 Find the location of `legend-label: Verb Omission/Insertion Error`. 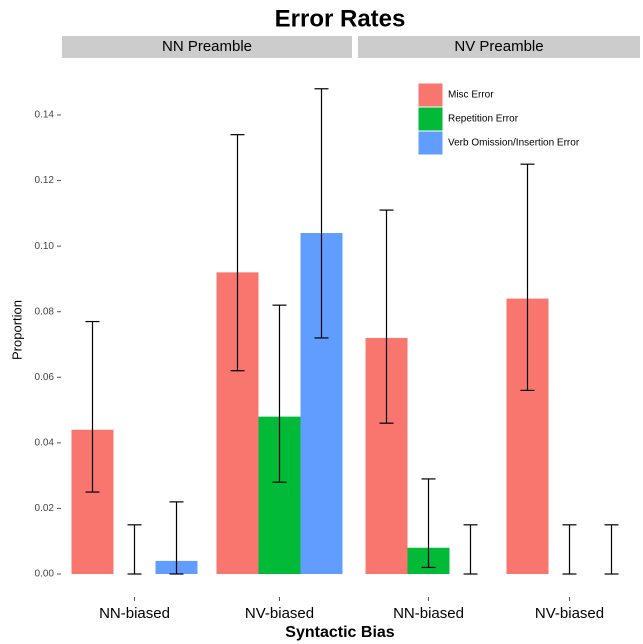

legend-label: Verb Omission/Insertion Error is located at coordinates (514, 143).